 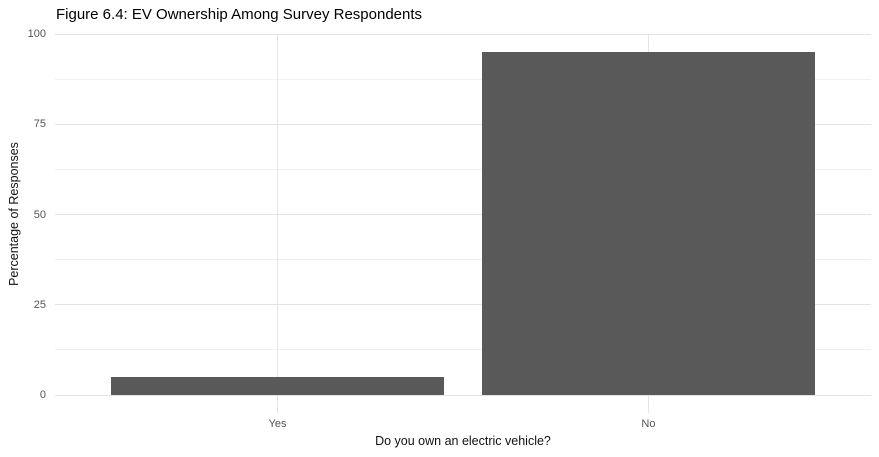 What do you see at coordinates (39, 214) in the screenshot?
I see `y-tick-label-50: 50` at bounding box center [39, 214].